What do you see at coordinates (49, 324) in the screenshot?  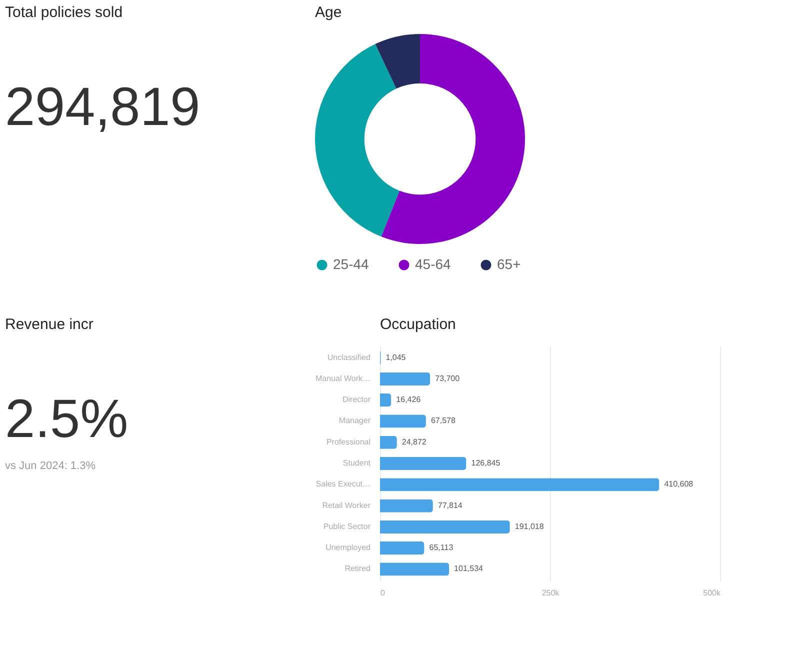 I see `text: Revenue incr` at bounding box center [49, 324].